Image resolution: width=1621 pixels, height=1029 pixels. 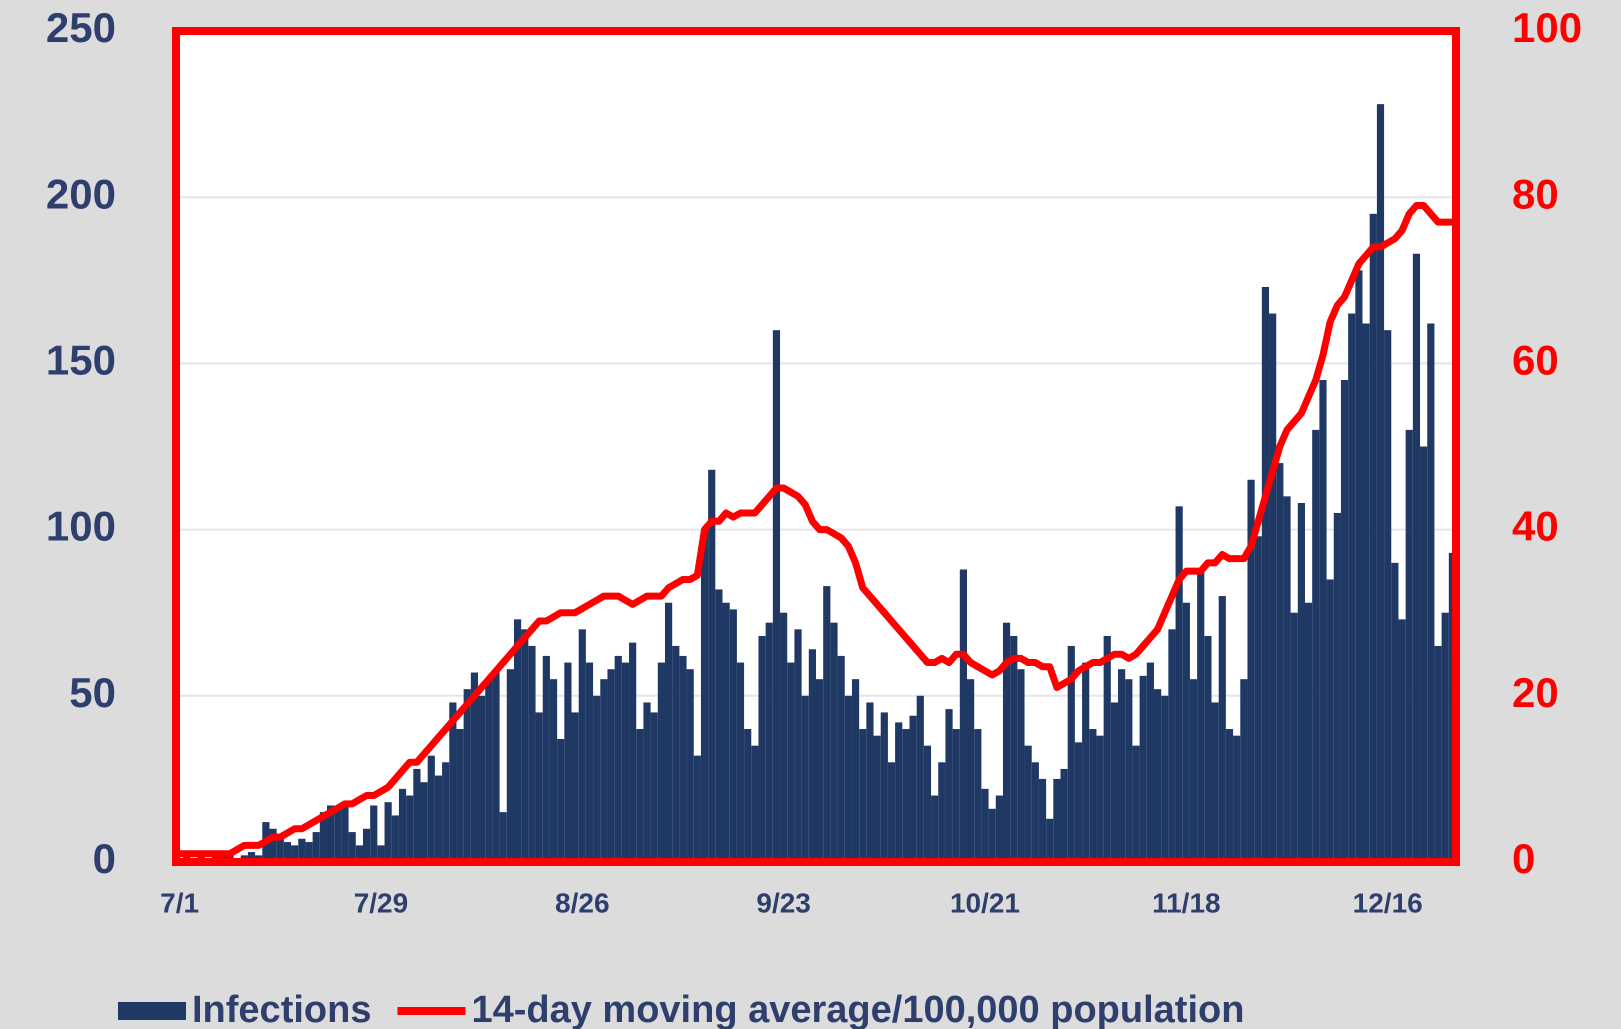 I want to click on y2-tick-label: 20, so click(x=1535, y=692).